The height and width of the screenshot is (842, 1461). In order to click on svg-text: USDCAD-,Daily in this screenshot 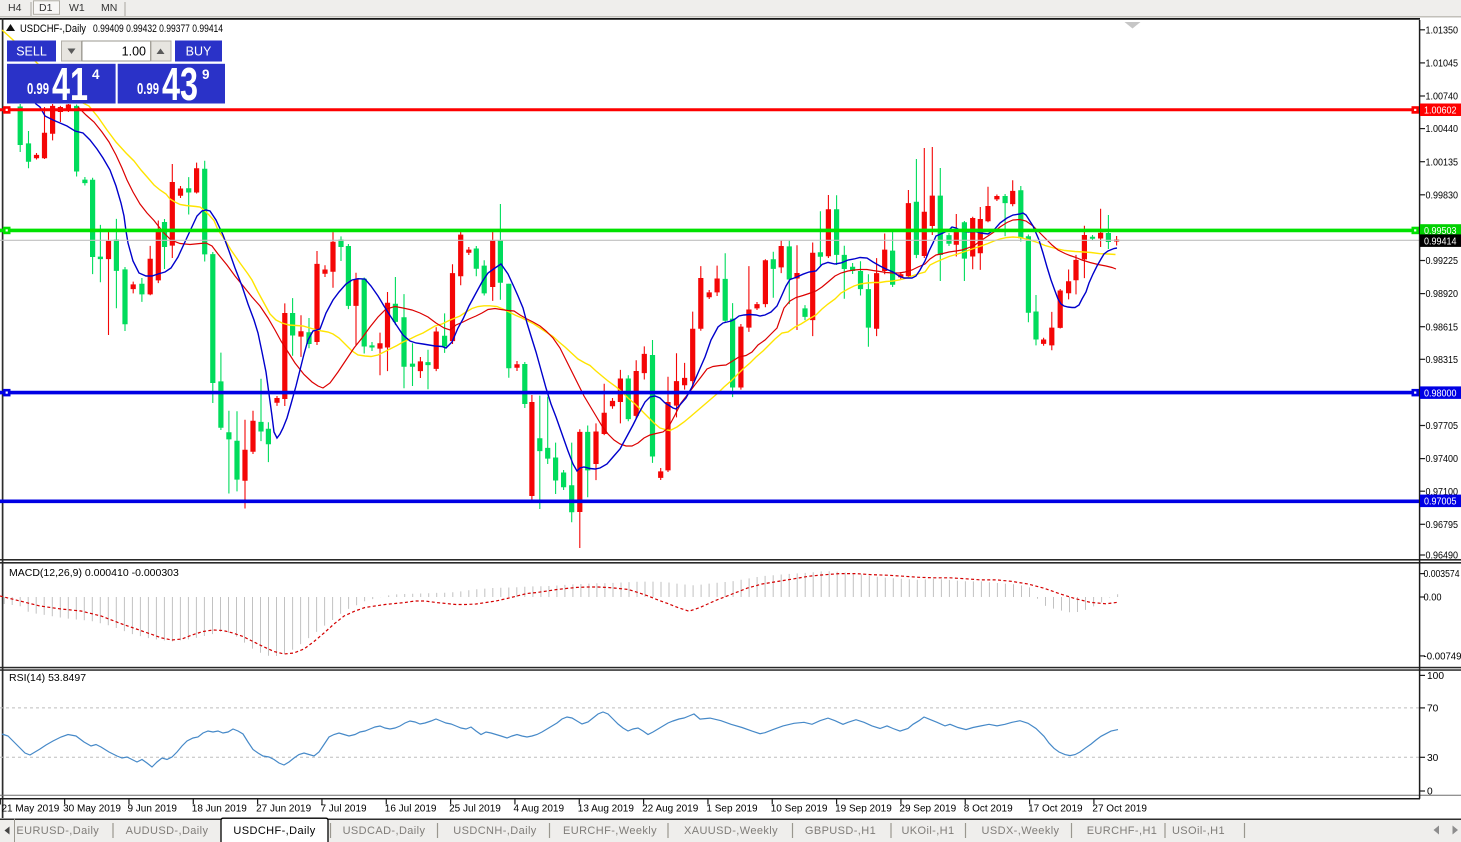, I will do `click(384, 831)`.